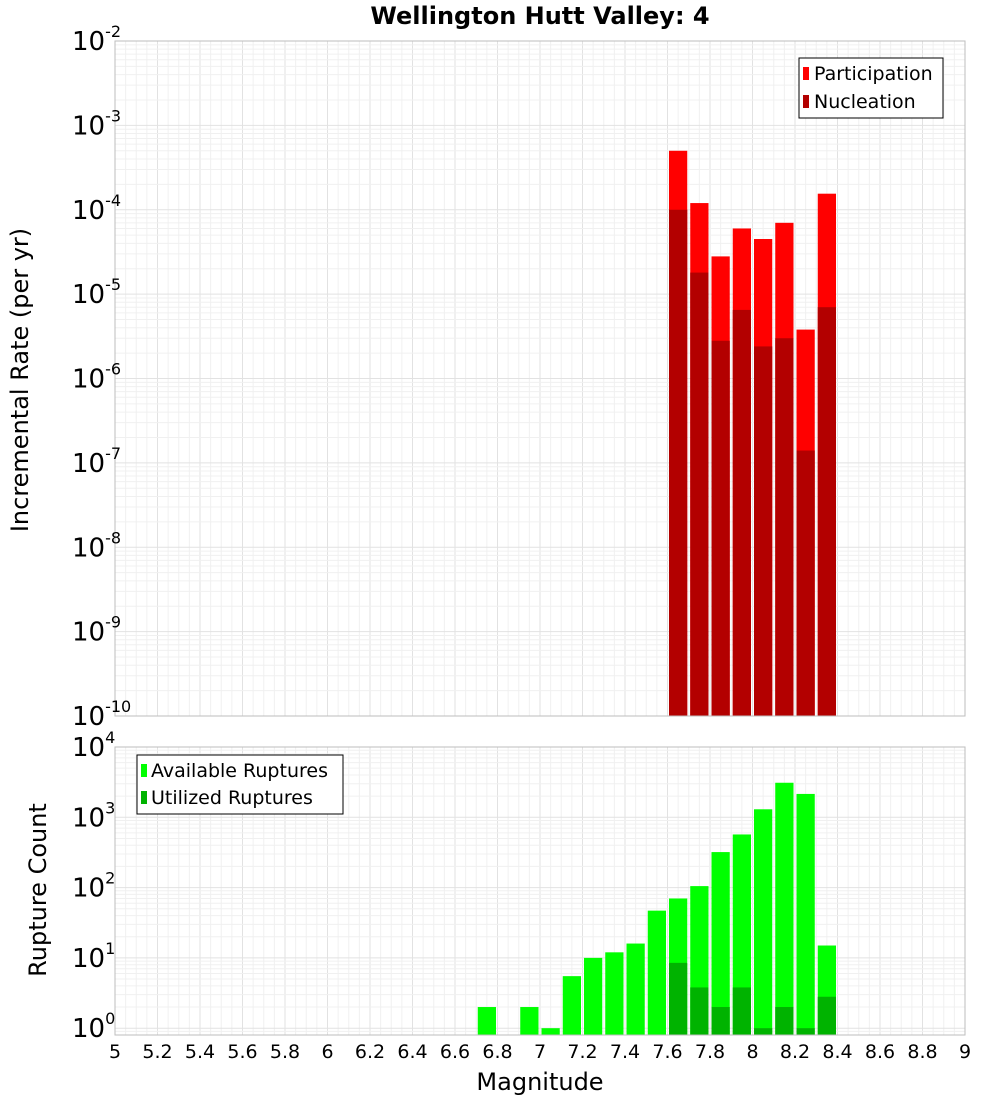 This screenshot has width=1000, height=1100. I want to click on legend-swatch-available, so click(144, 770).